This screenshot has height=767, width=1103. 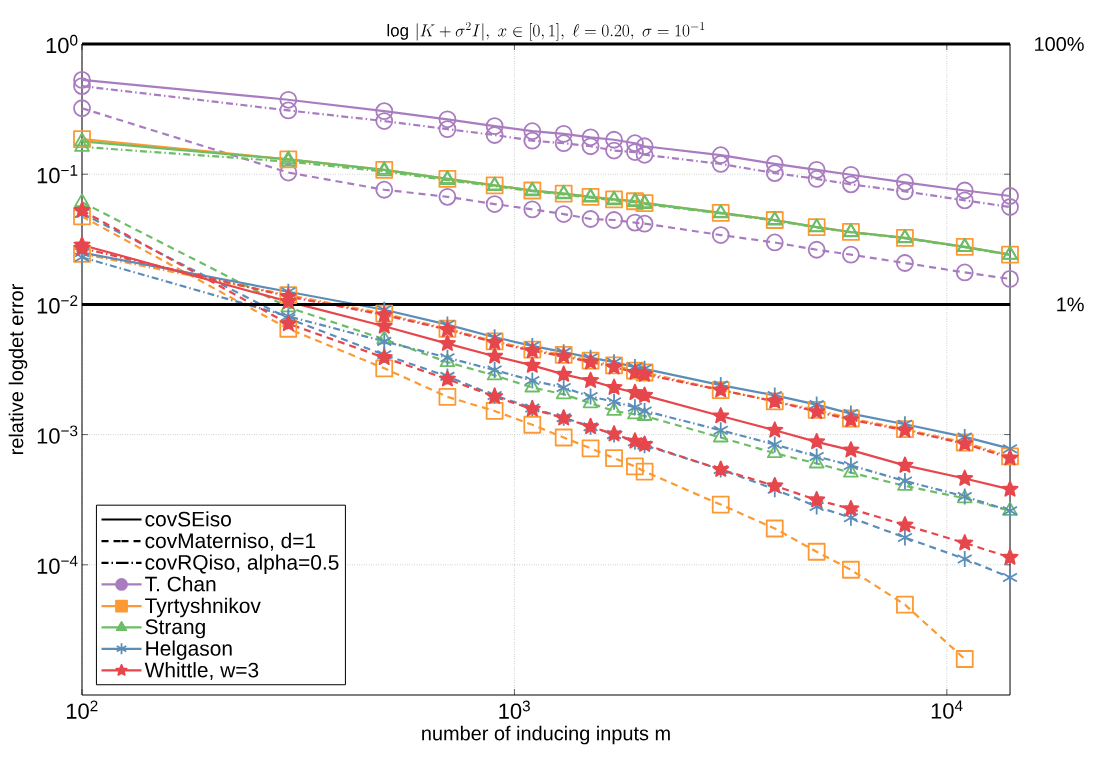 I want to click on x-tick-label: 10$^{4}$, so click(x=947, y=709).